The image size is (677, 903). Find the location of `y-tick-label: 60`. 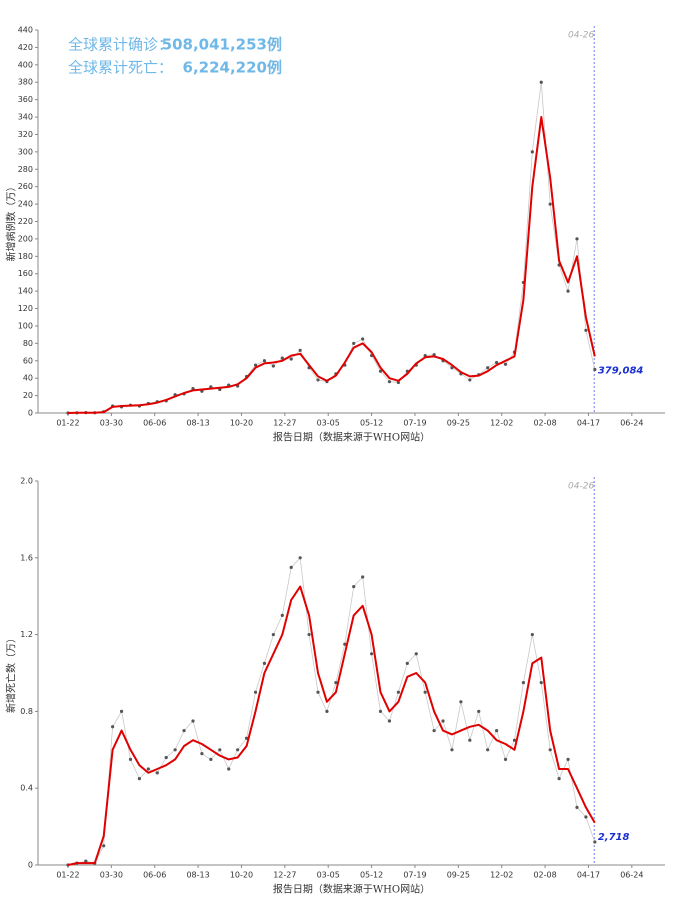

y-tick-label: 60 is located at coordinates (28, 360).